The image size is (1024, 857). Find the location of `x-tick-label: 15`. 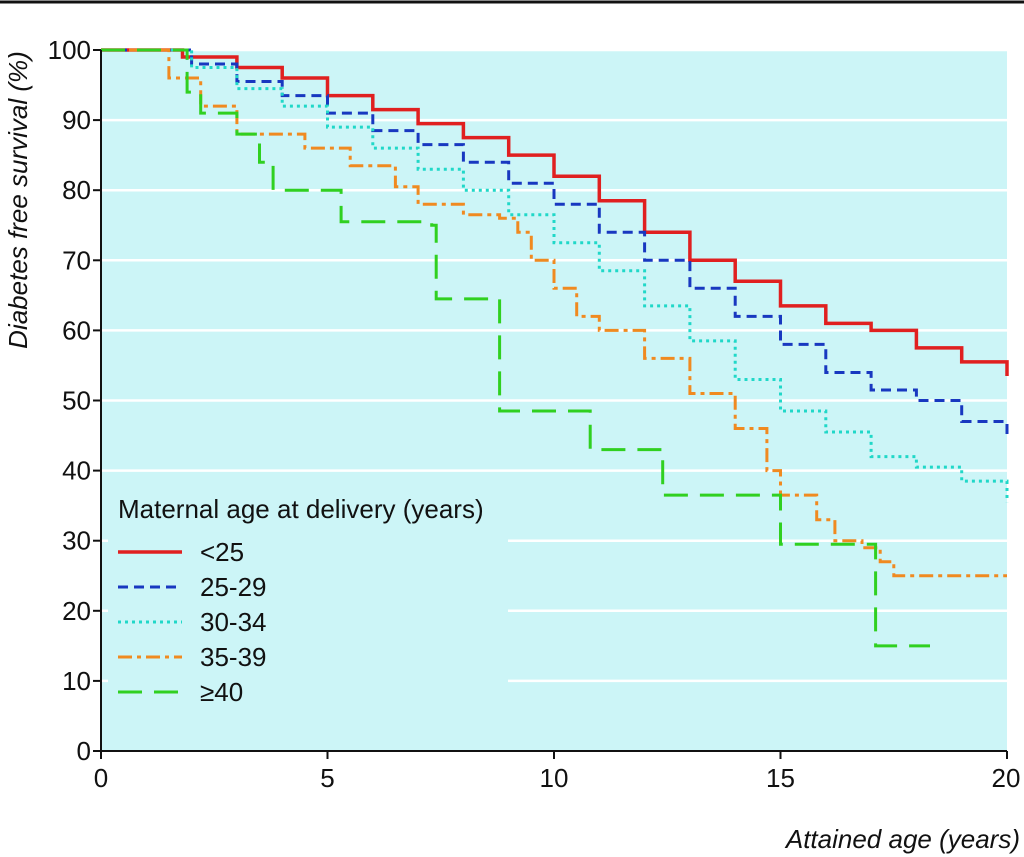

x-tick-label: 15 is located at coordinates (780, 778).